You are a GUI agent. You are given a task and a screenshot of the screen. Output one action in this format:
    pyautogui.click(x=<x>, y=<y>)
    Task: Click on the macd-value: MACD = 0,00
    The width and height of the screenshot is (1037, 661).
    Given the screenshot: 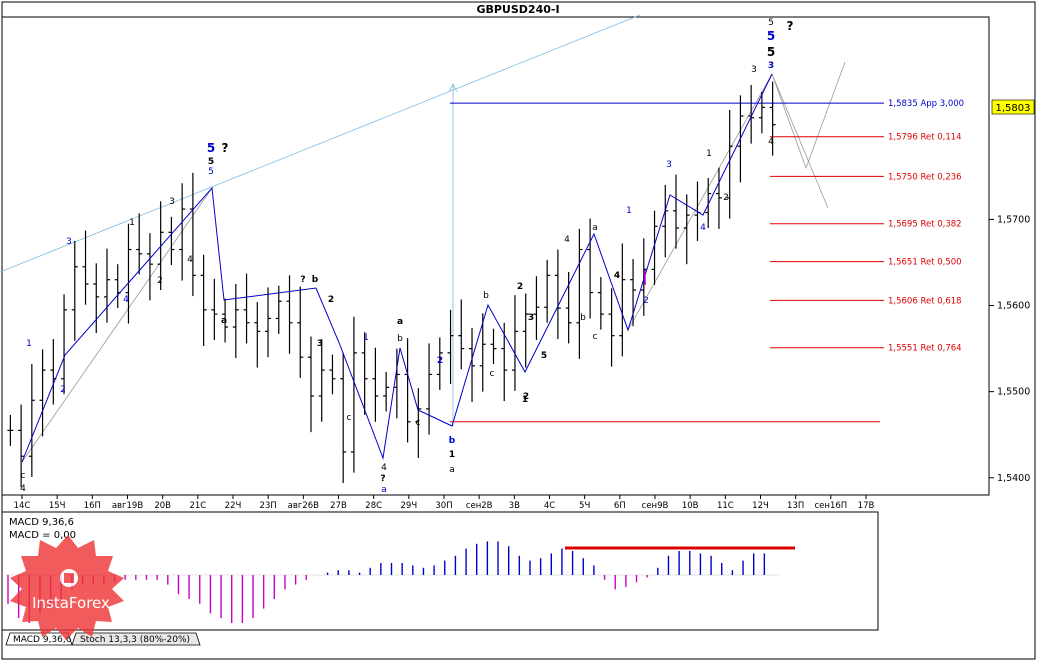 What is the action you would take?
    pyautogui.click(x=42, y=535)
    